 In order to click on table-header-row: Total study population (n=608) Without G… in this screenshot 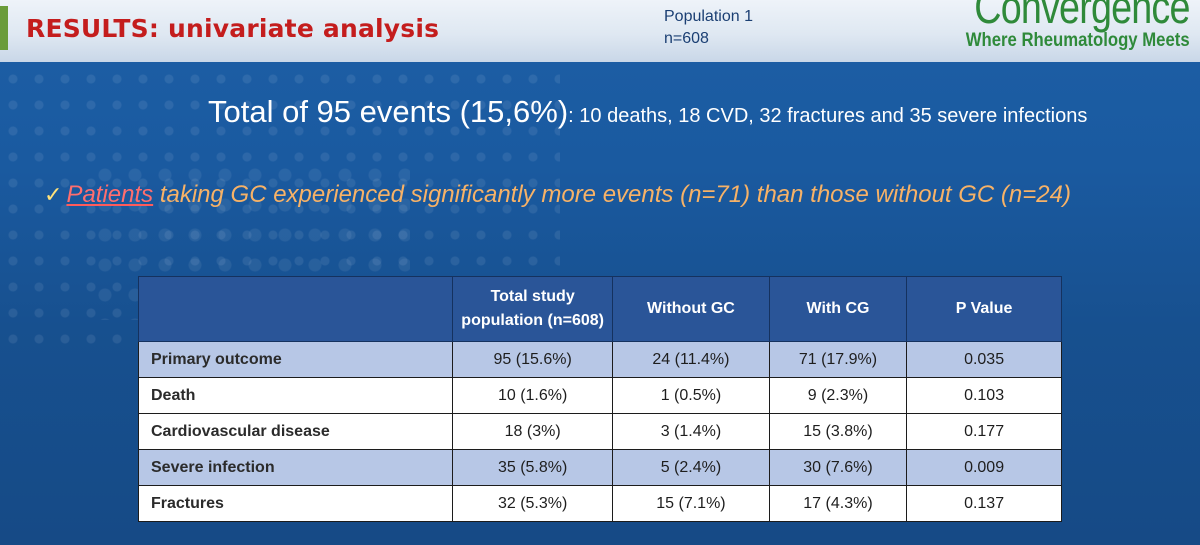, I will do `click(599, 309)`.